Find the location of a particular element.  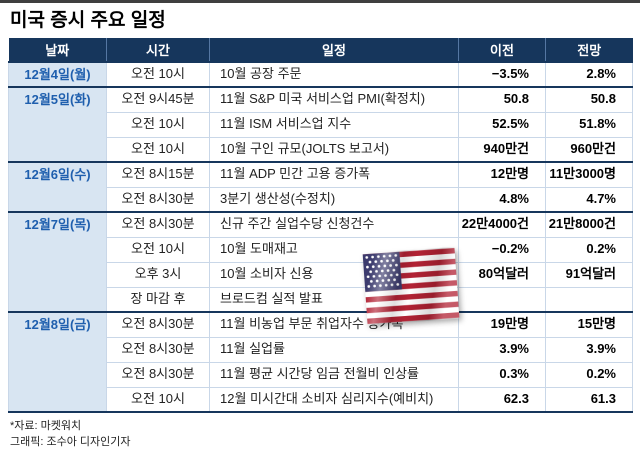

date-cell: 12월6일(수) is located at coordinates (57, 187).